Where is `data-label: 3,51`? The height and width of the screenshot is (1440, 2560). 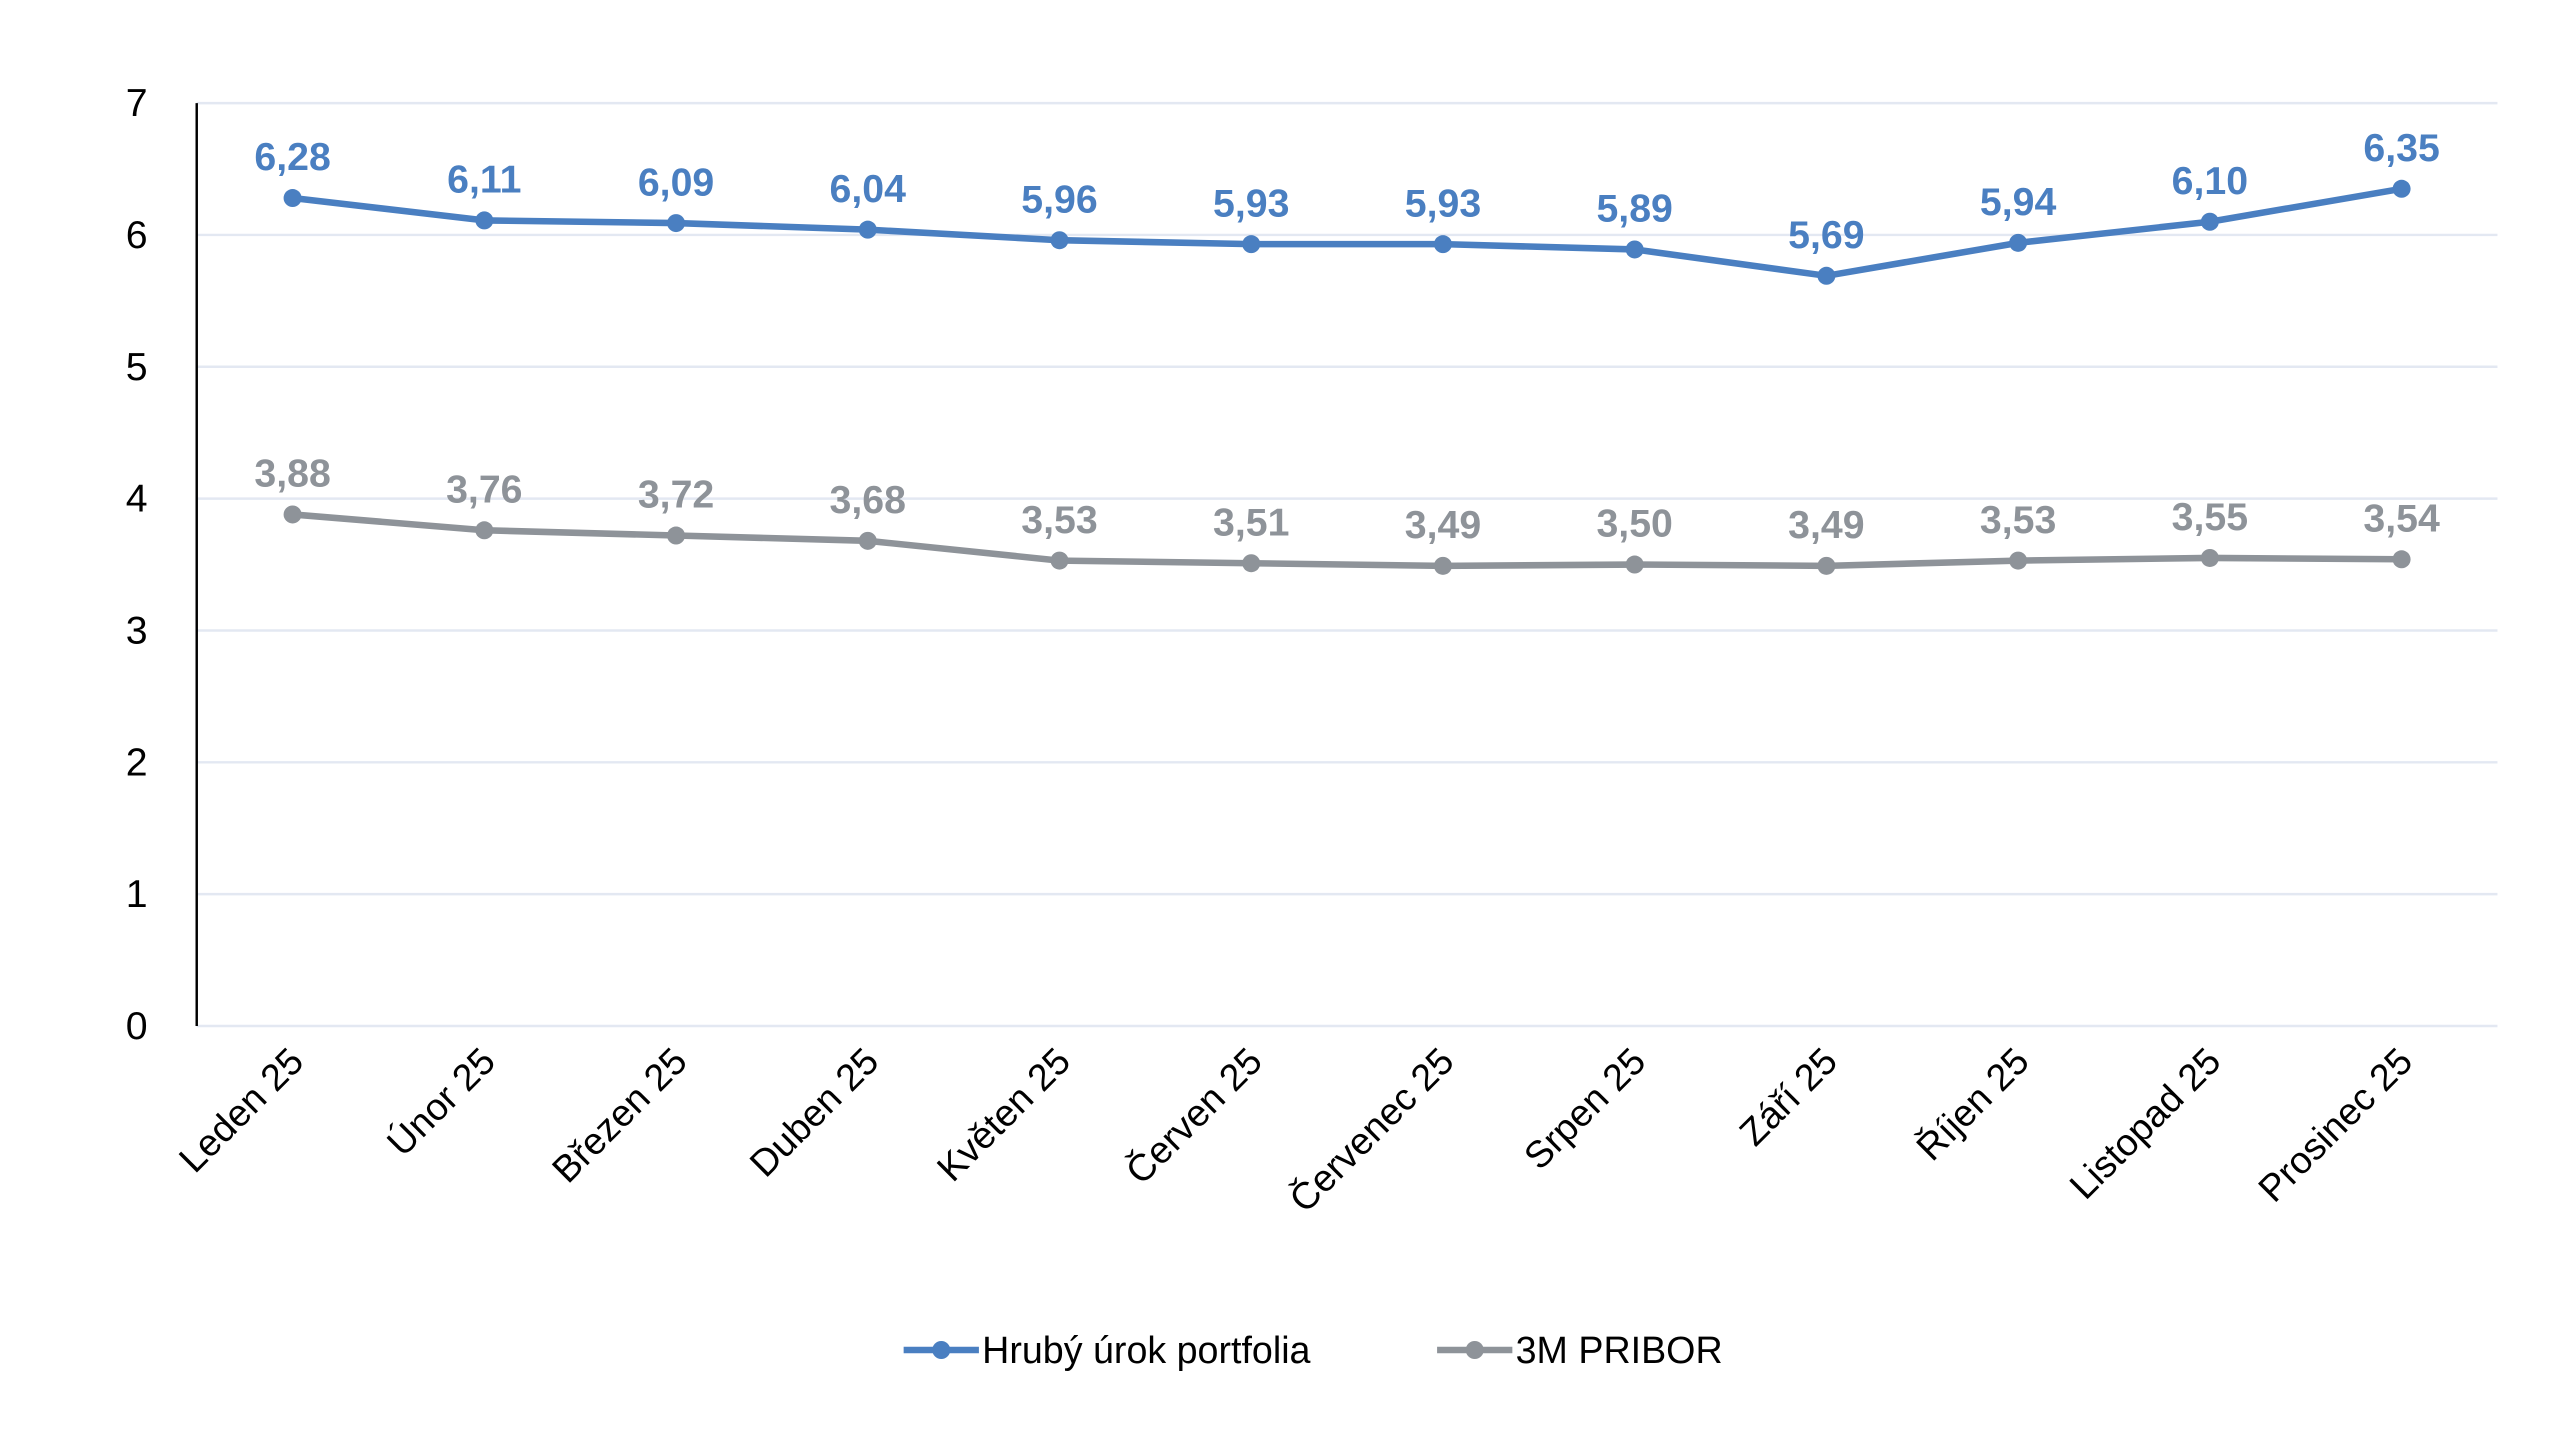
data-label: 3,51 is located at coordinates (1251, 522).